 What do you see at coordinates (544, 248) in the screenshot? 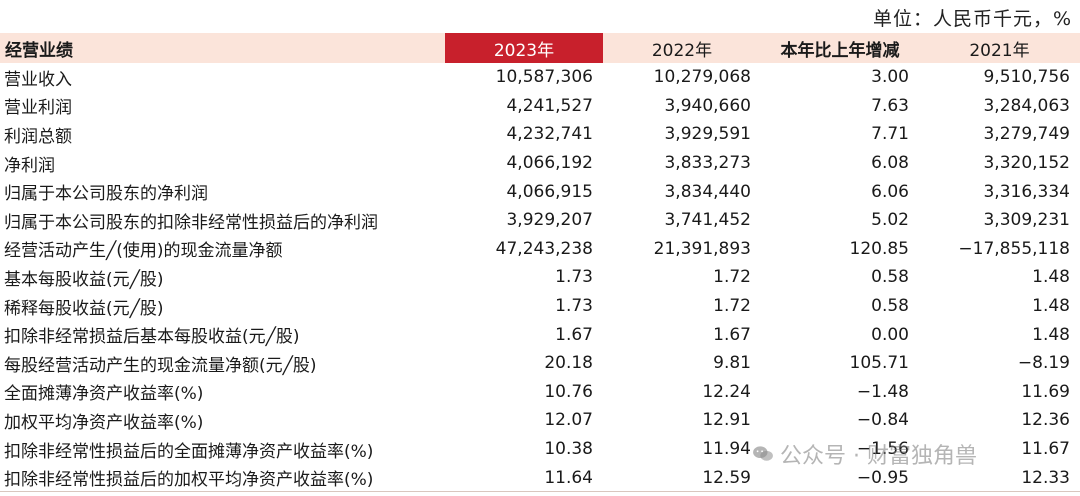
I see `cell-2023: 47,243,238` at bounding box center [544, 248].